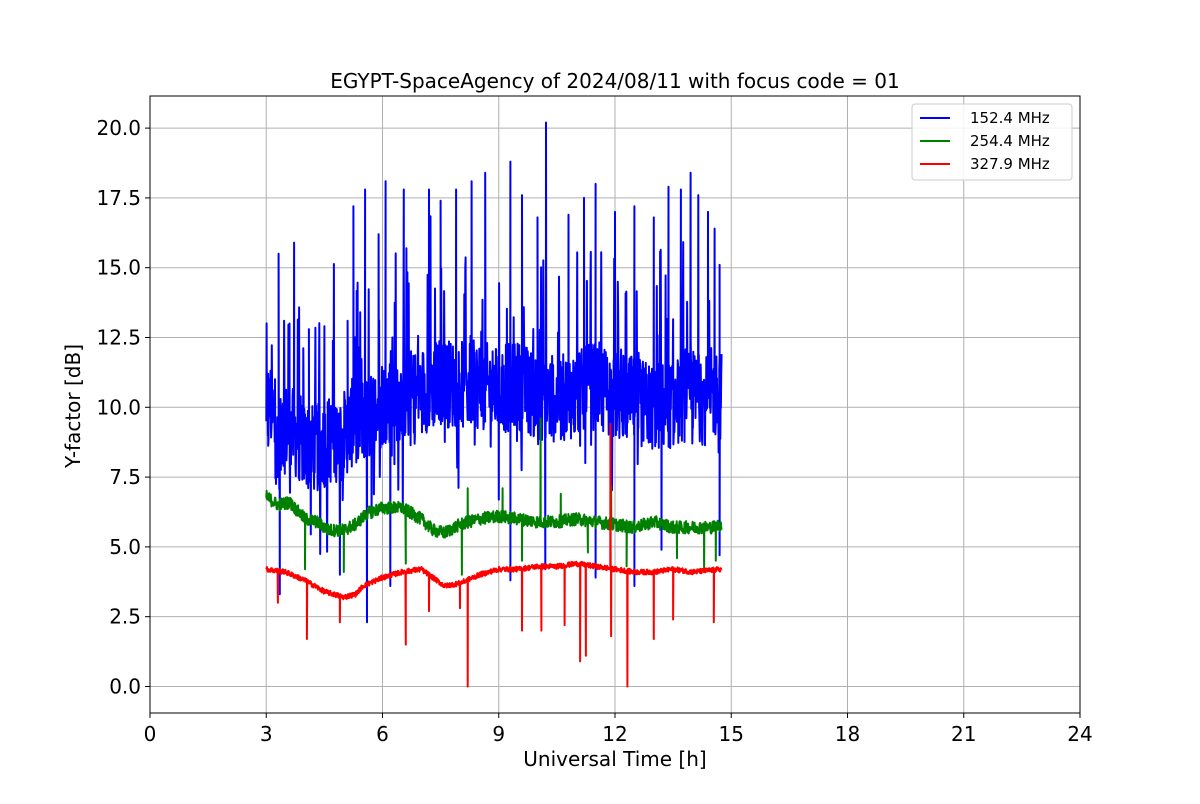 This screenshot has height=804, width=1200. I want to click on y-axis-label: Y-factor [dB], so click(73, 406).